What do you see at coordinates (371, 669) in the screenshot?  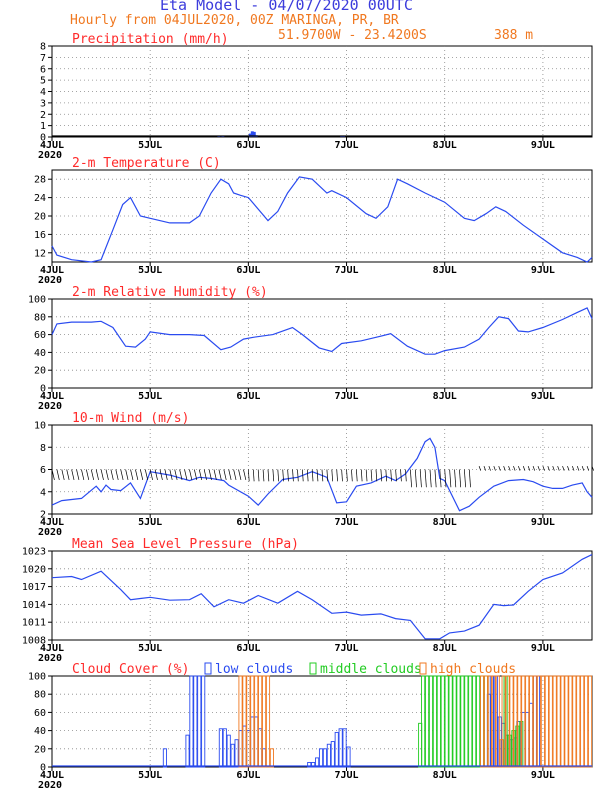 I see `legend-middle-clouds: middle clouds` at bounding box center [371, 669].